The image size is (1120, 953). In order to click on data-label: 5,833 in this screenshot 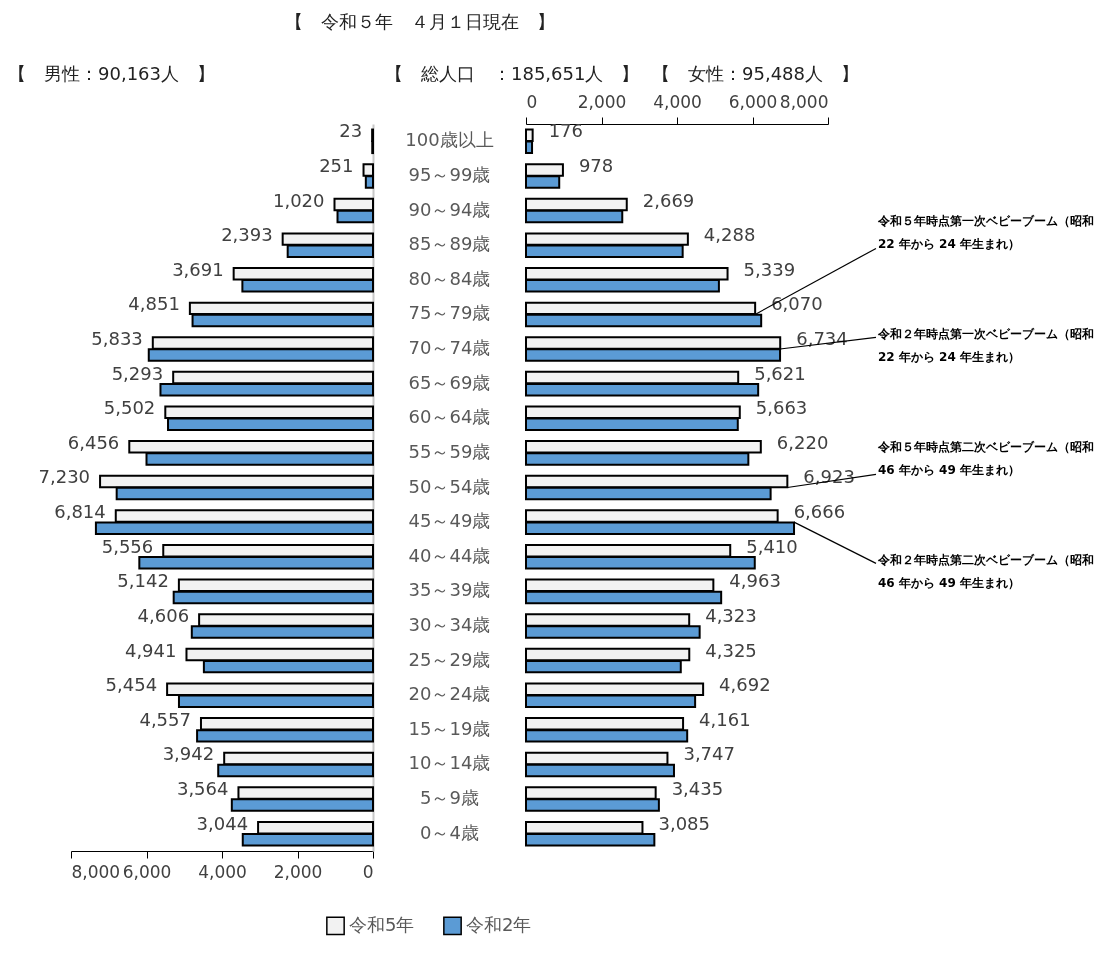, I will do `click(117, 338)`.